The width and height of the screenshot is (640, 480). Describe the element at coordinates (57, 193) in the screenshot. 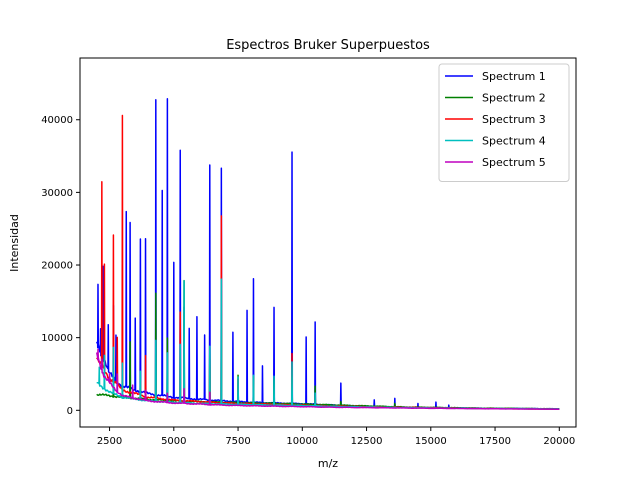

I see `y-tick-label: 30000` at that location.